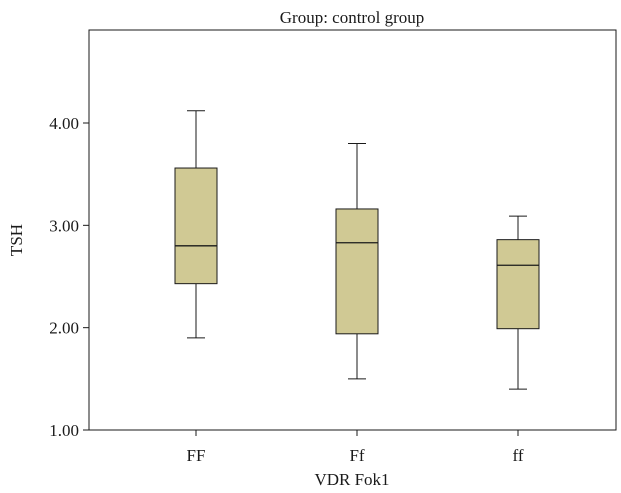 Image resolution: width=621 pixels, height=493 pixels. I want to click on box-FF, so click(196, 224).